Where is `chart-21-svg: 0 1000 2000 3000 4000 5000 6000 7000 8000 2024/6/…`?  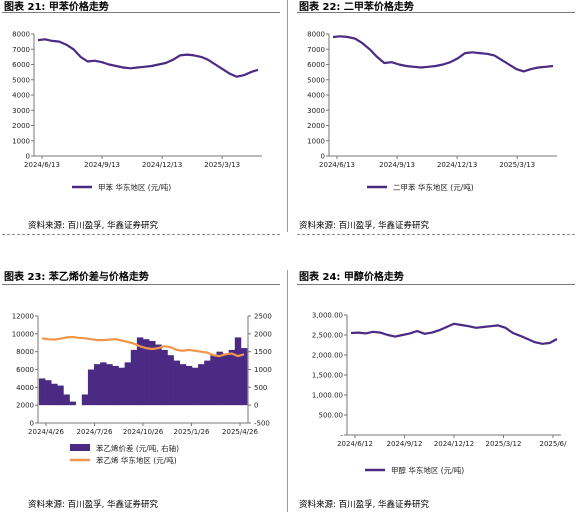 chart-21-svg: 0 1000 2000 3000 4000 5000 6000 7000 8000 2024/6/… is located at coordinates (137, 111).